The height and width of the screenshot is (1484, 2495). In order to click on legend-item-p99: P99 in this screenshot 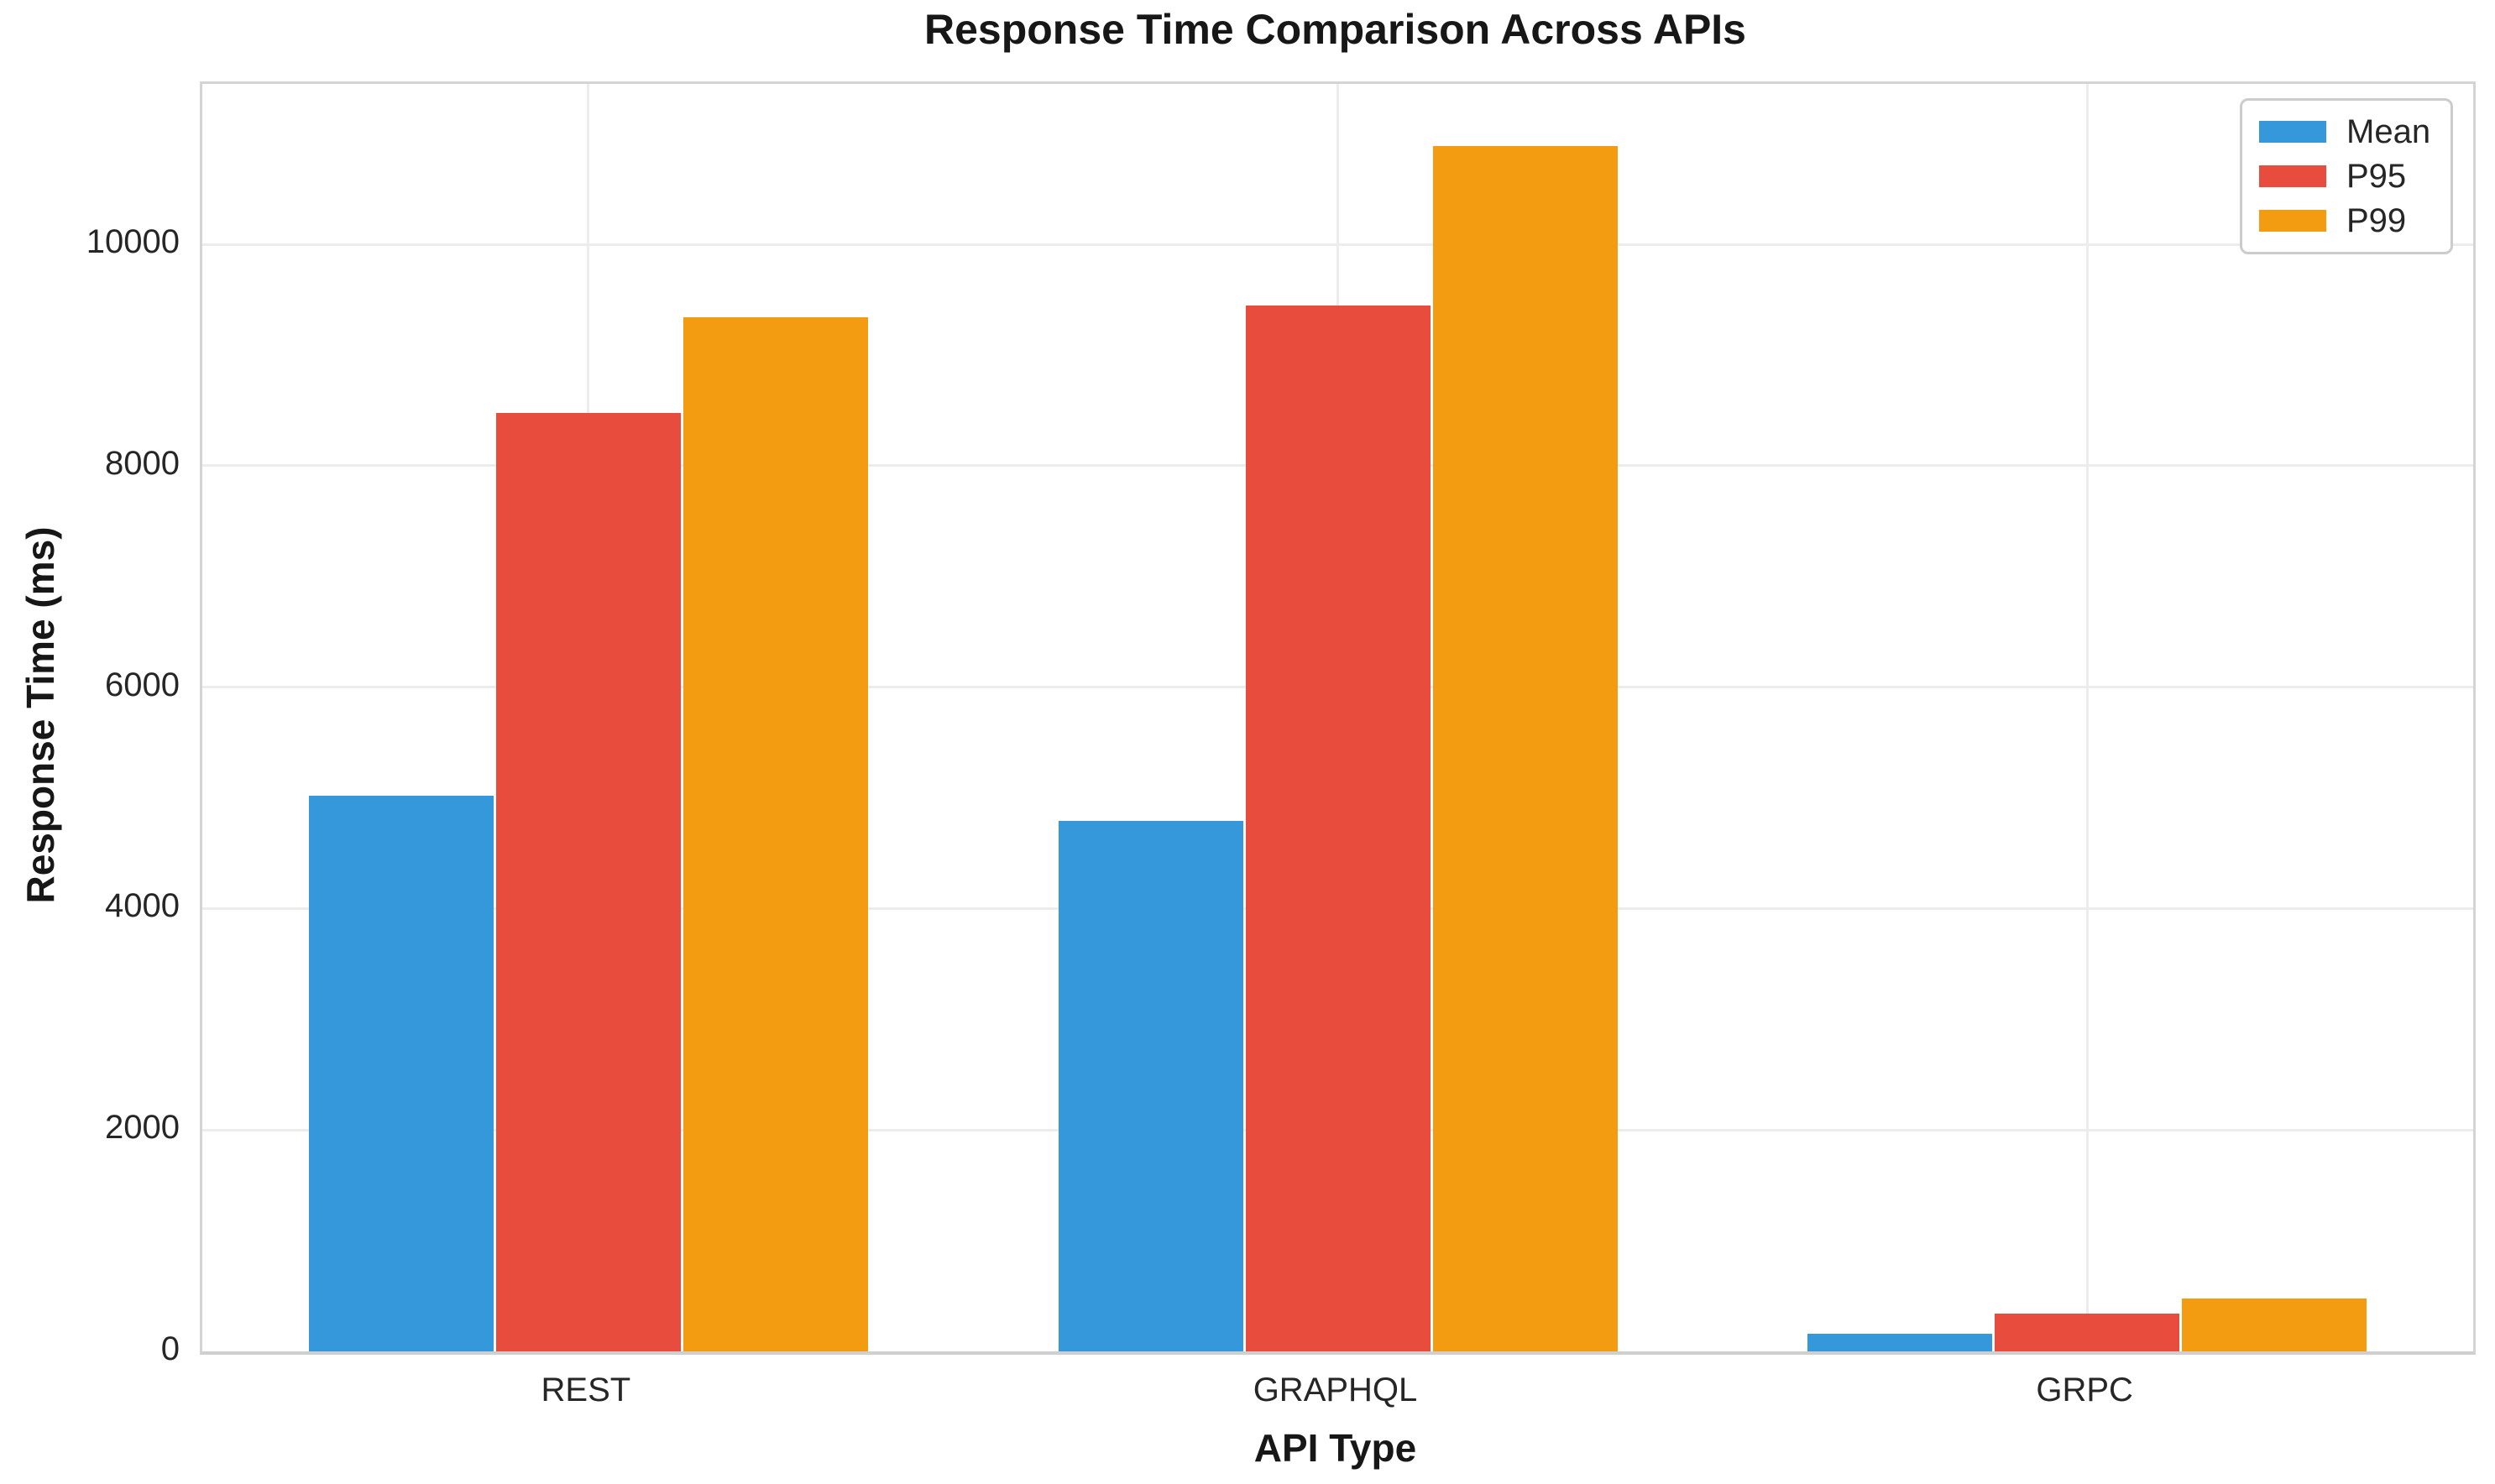, I will do `click(2355, 220)`.